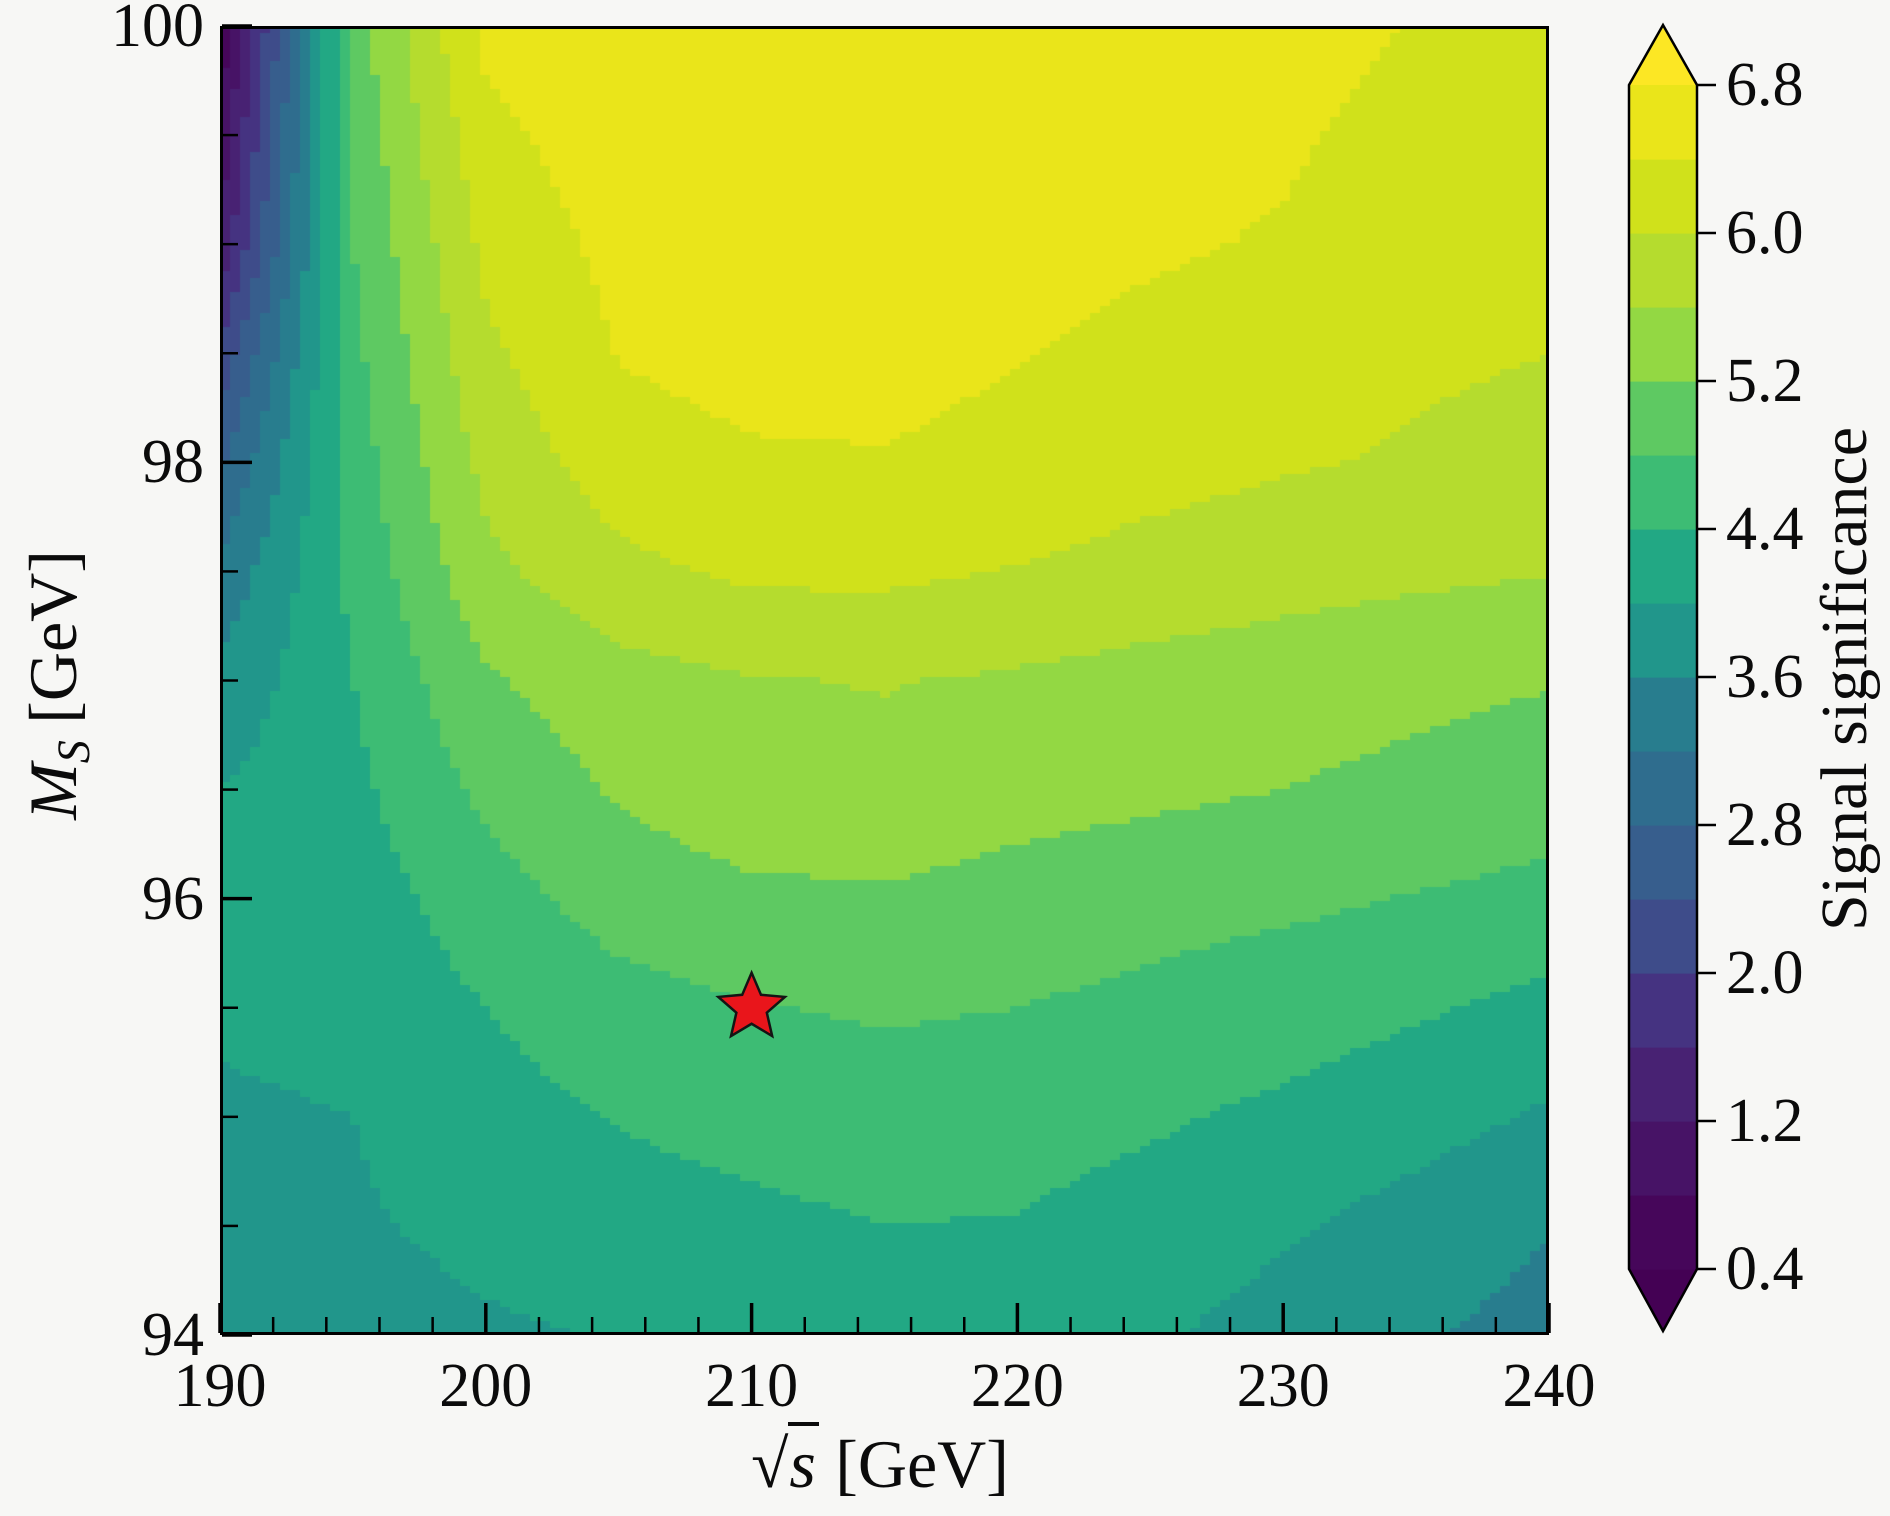 The image size is (1890, 1516). I want to click on colorbar-tick-label: 0.4, so click(1765, 1269).